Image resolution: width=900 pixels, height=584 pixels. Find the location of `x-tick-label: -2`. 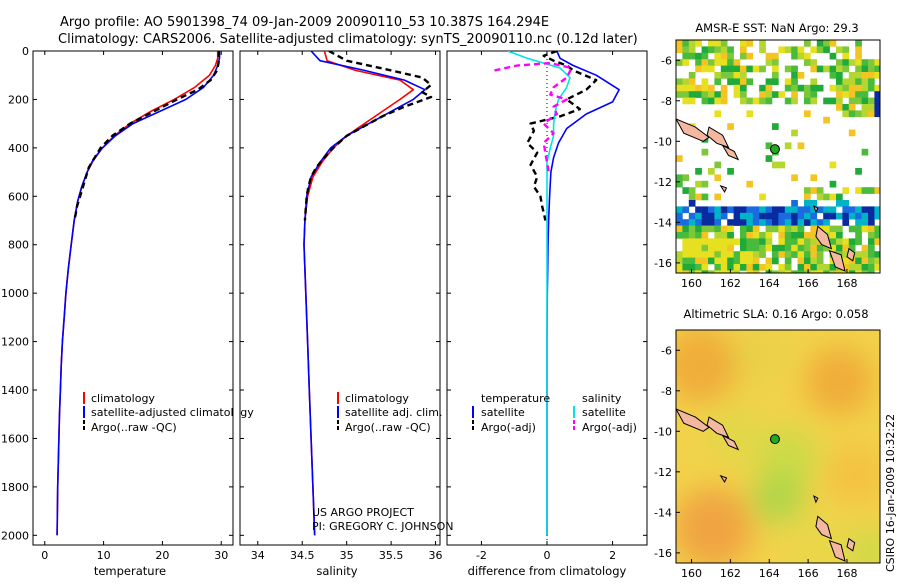

x-tick-label: -2 is located at coordinates (481, 555).